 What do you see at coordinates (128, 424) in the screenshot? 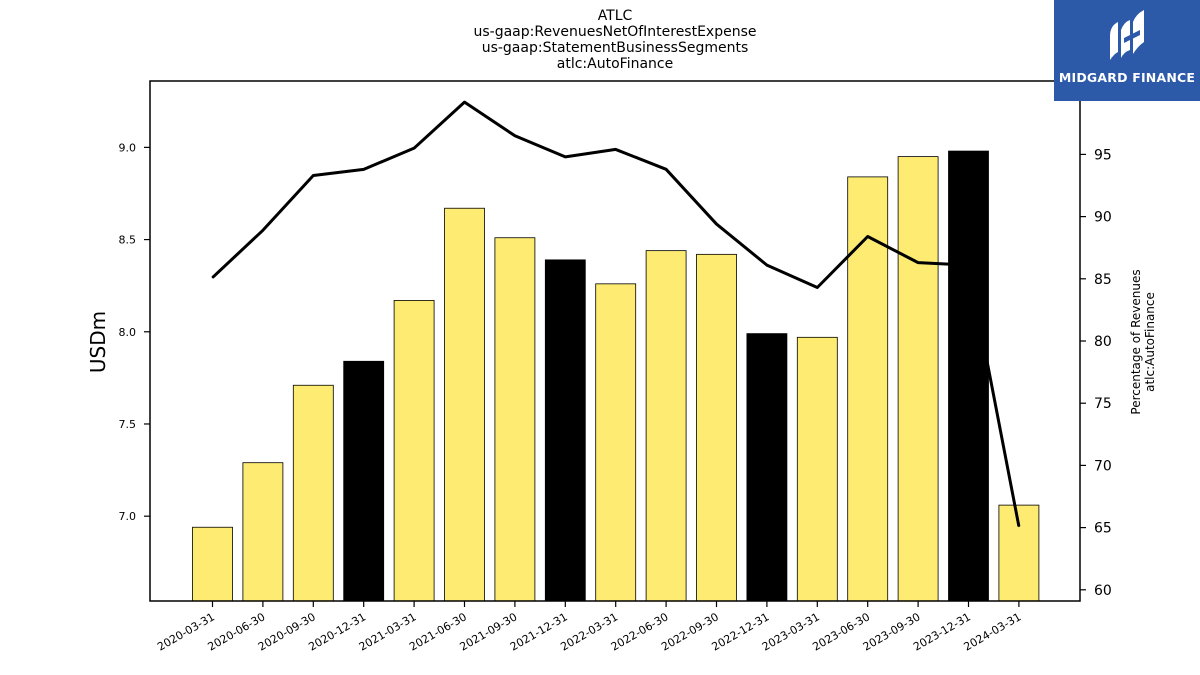
I see `y-tick-label: 7.5` at bounding box center [128, 424].